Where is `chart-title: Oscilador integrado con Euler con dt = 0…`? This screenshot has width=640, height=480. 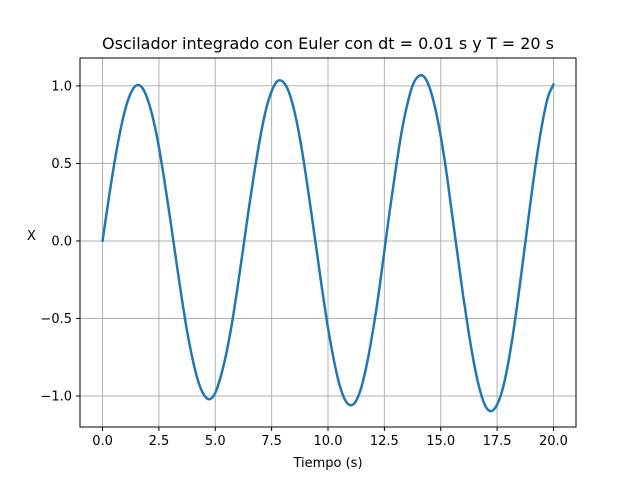 chart-title: Oscilador integrado con Euler con dt = 0… is located at coordinates (328, 43).